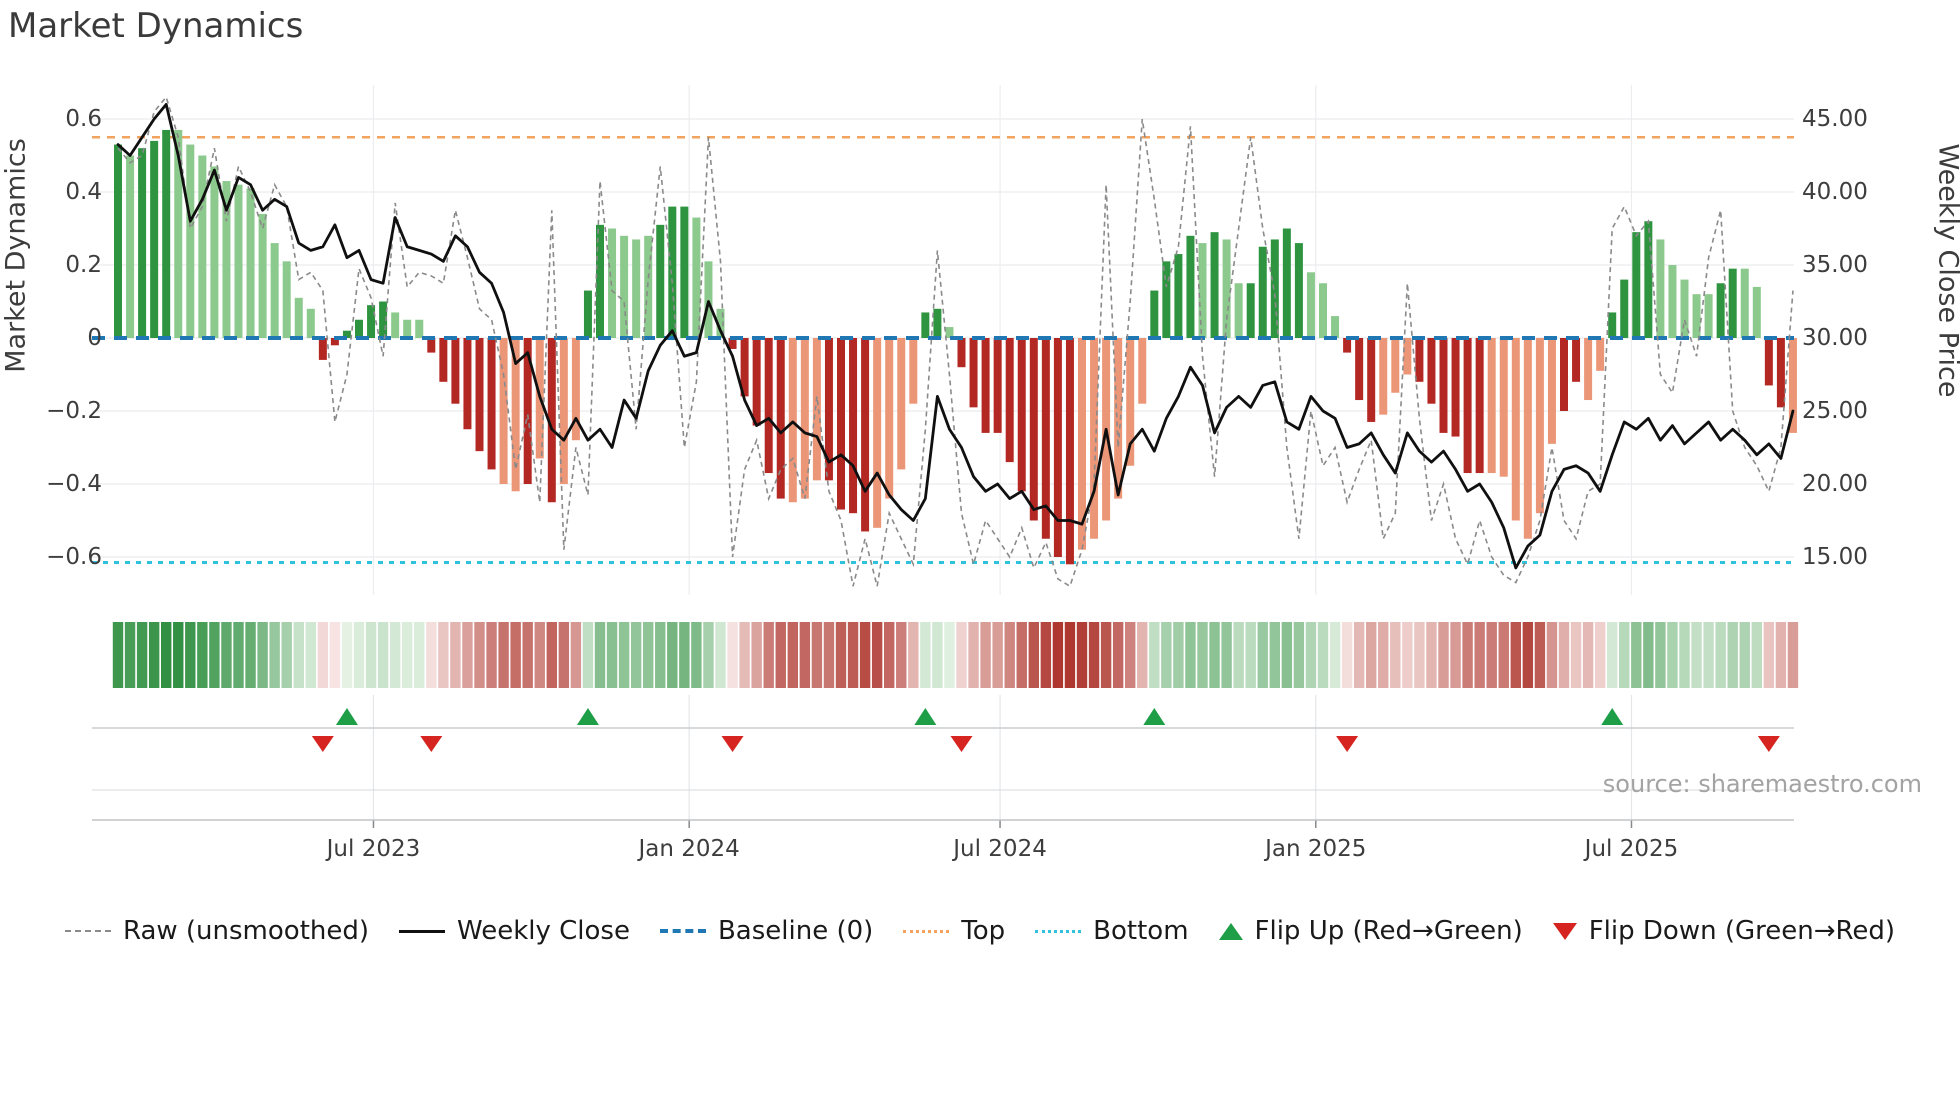 The width and height of the screenshot is (1960, 1102). Describe the element at coordinates (1230, 931) in the screenshot. I see `tri-up-icon` at that location.